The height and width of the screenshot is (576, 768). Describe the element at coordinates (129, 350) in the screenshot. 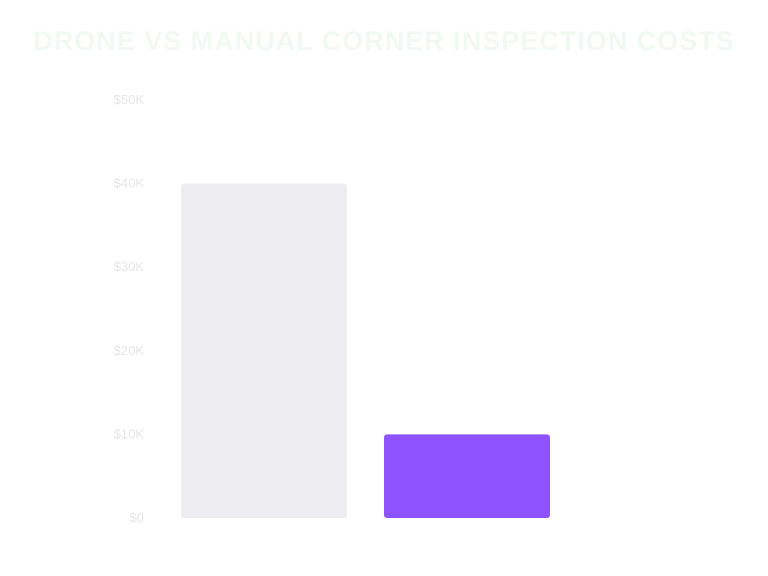

I see `y-tick-label: $20K` at that location.